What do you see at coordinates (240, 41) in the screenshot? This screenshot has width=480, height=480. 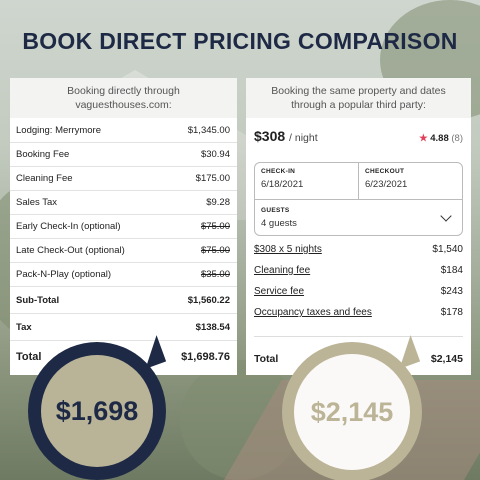 I see `page-title: BOOK DIRECT PRICING COMPARISON` at bounding box center [240, 41].